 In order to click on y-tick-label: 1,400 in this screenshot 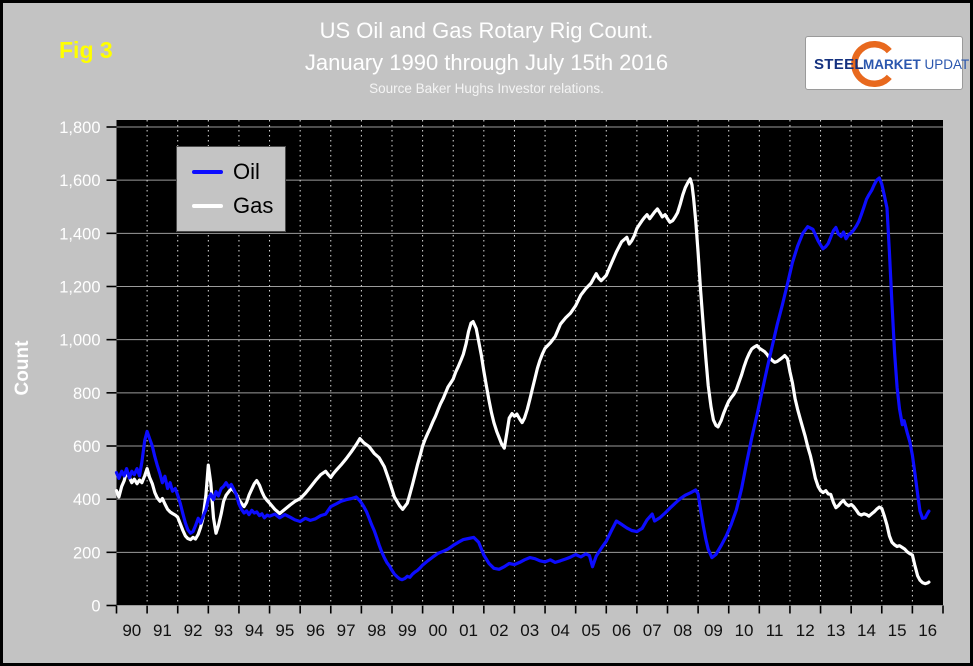, I will do `click(79, 234)`.